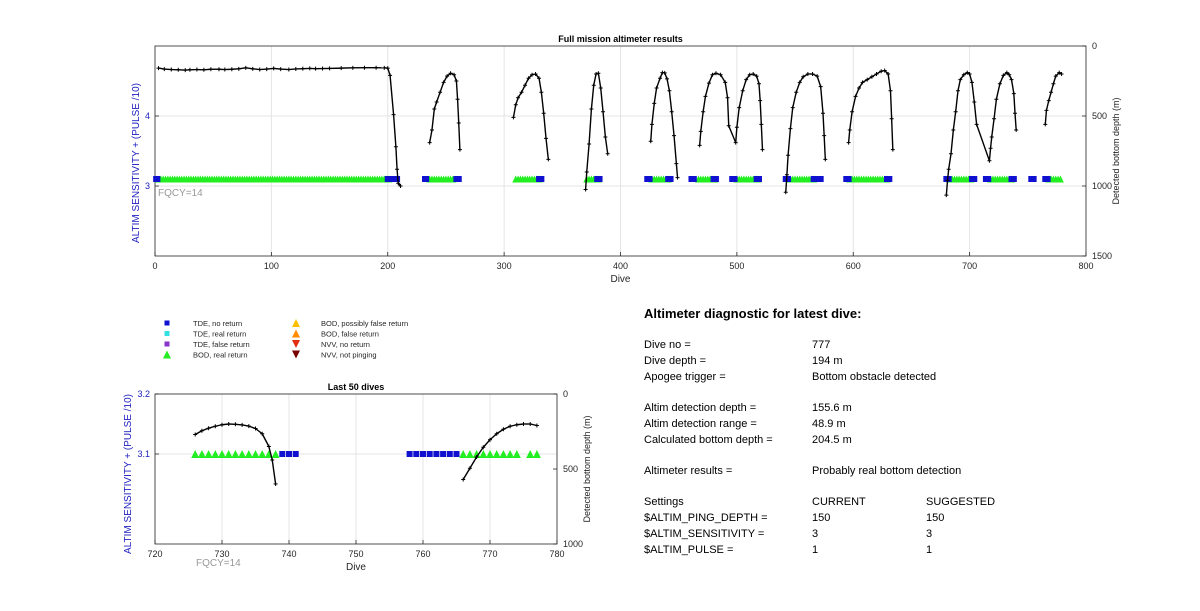  I want to click on x-tick-label: 0, so click(154, 266).